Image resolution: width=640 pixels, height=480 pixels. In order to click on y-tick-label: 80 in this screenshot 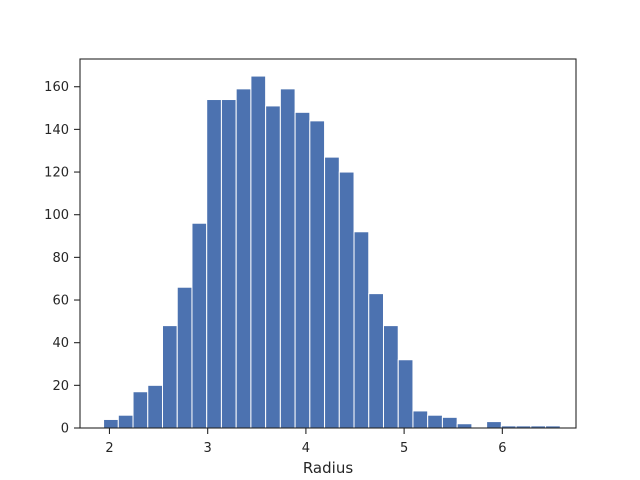, I will do `click(60, 258)`.